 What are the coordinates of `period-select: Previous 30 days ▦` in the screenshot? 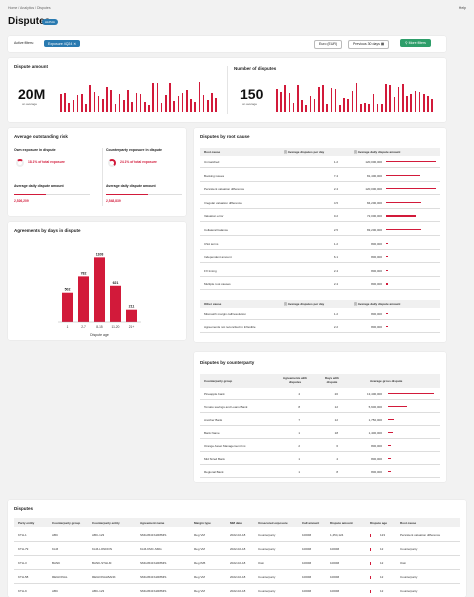 It's located at (369, 44).